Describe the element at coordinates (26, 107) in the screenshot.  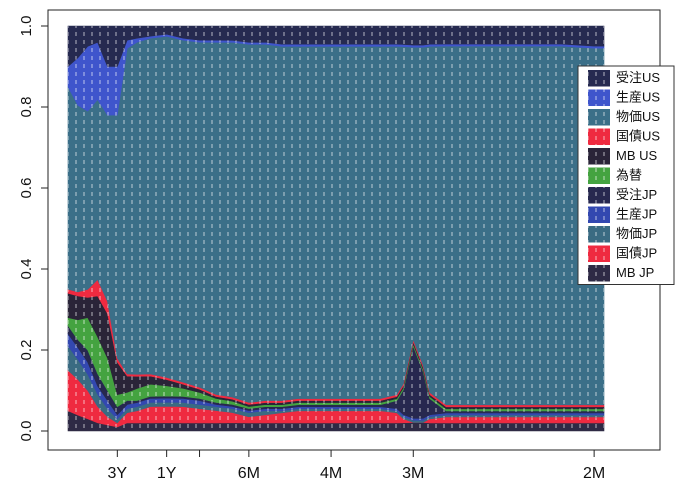
I see `y-tick-label: 0.8` at that location.